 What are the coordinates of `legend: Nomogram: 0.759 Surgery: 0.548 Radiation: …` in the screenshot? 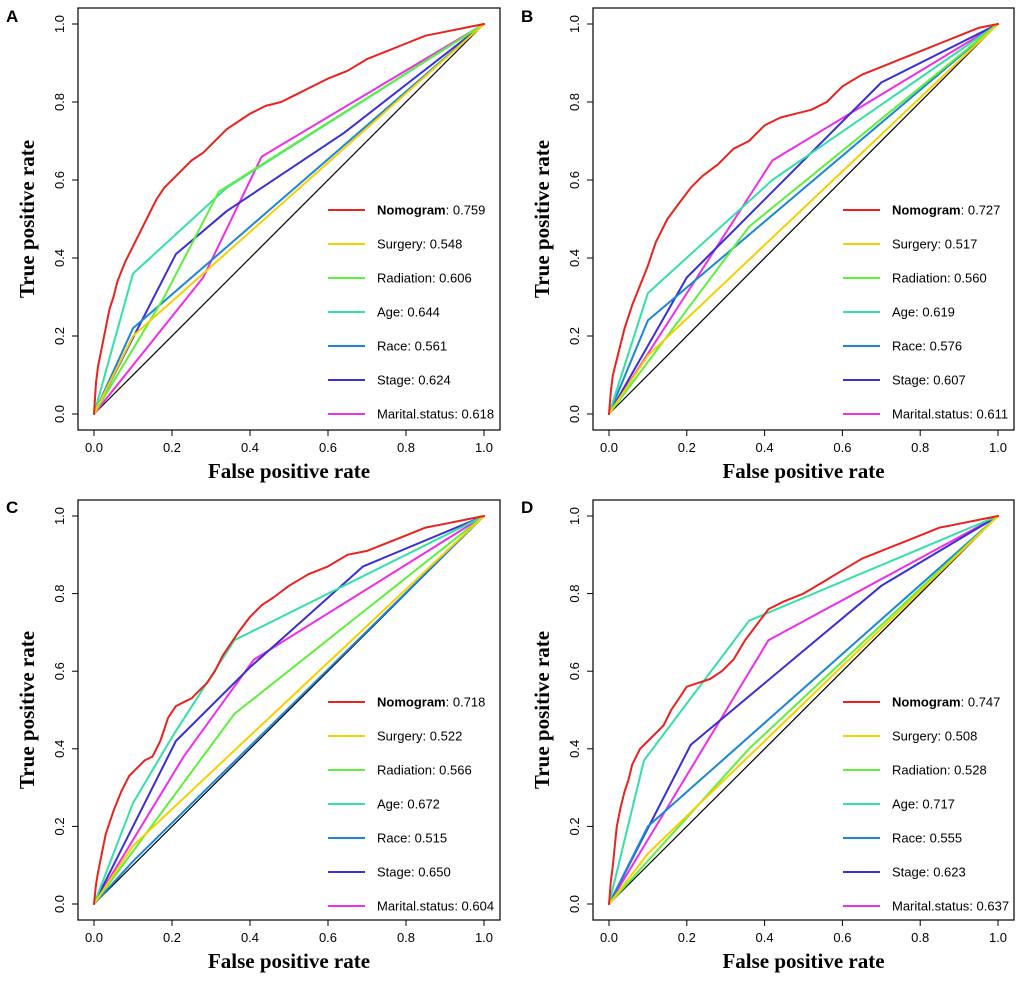 It's located at (411, 312).